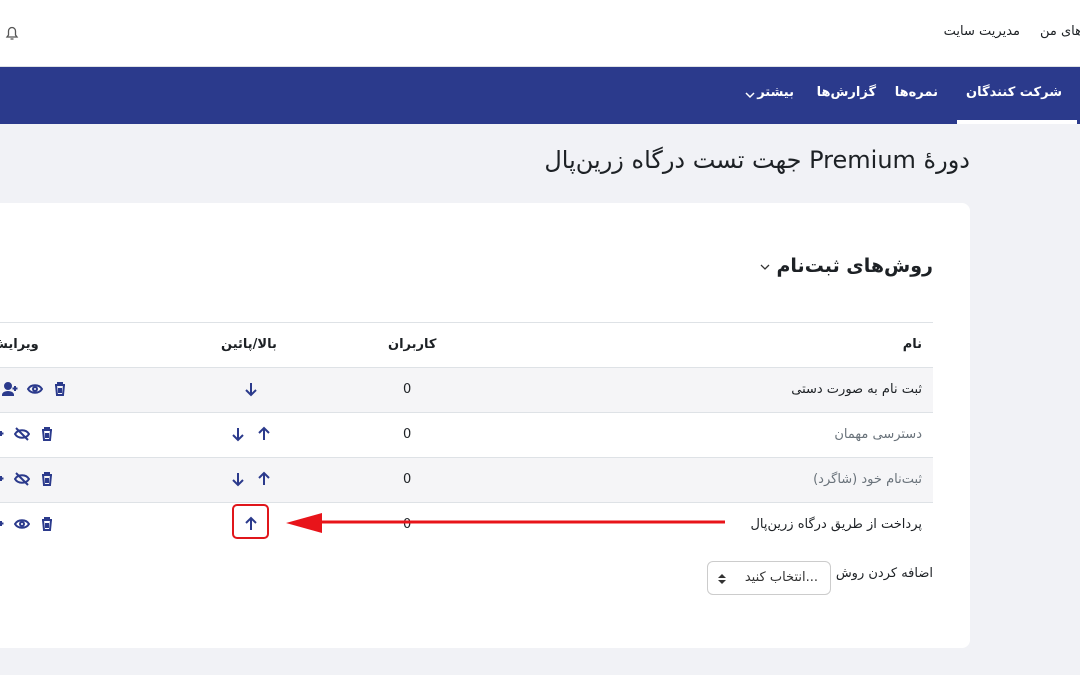 The image size is (1080, 675). Describe the element at coordinates (846, 92) in the screenshot. I see `nav-tab: گزارش‌ها` at that location.